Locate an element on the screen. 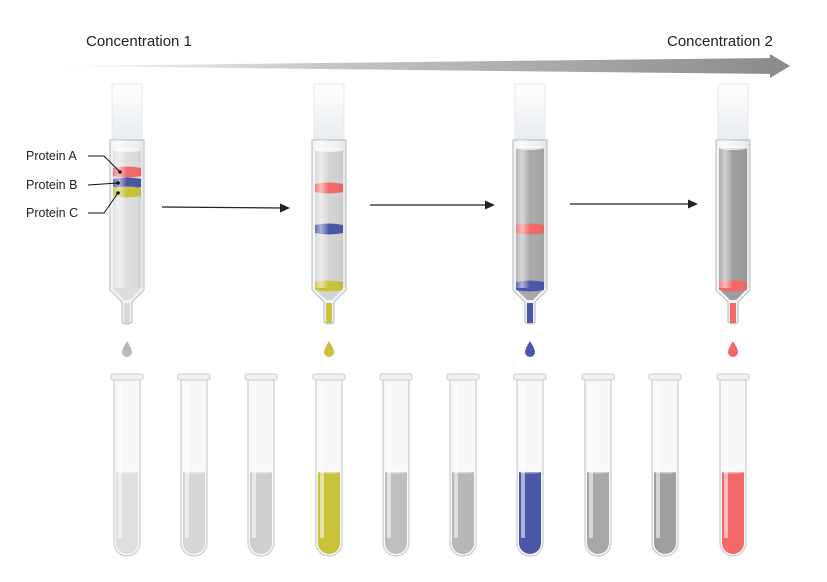 Image resolution: width=827 pixels, height=582 pixels. concentration-end-label: Concentration 2 is located at coordinates (720, 41).